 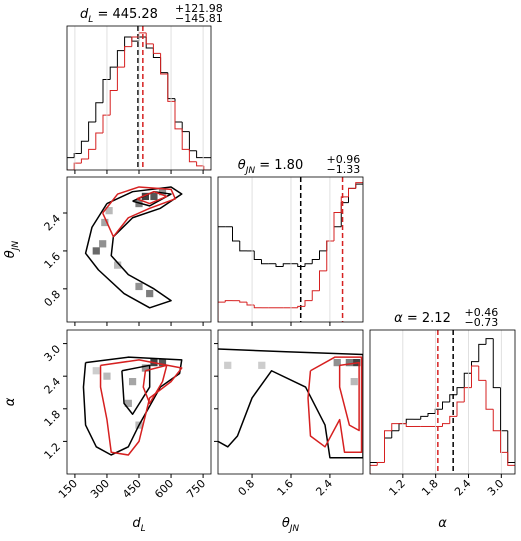 I want to click on title-lower: −1.33, so click(x=344, y=169).